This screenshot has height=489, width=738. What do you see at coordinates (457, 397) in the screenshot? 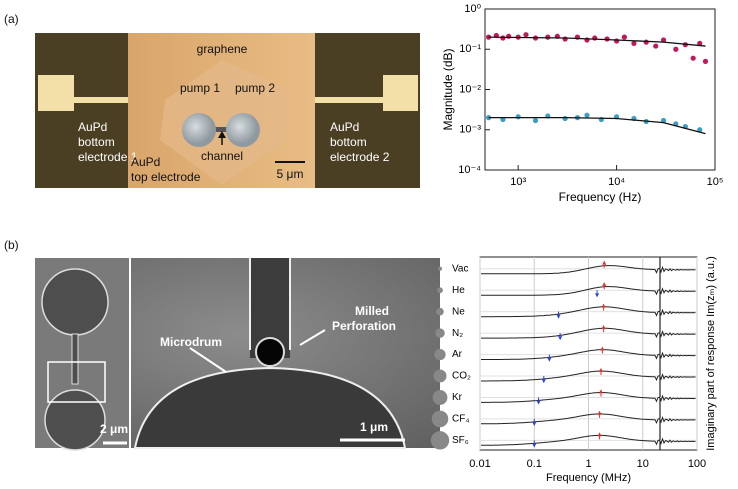
I see `legend-label: Kr` at bounding box center [457, 397].